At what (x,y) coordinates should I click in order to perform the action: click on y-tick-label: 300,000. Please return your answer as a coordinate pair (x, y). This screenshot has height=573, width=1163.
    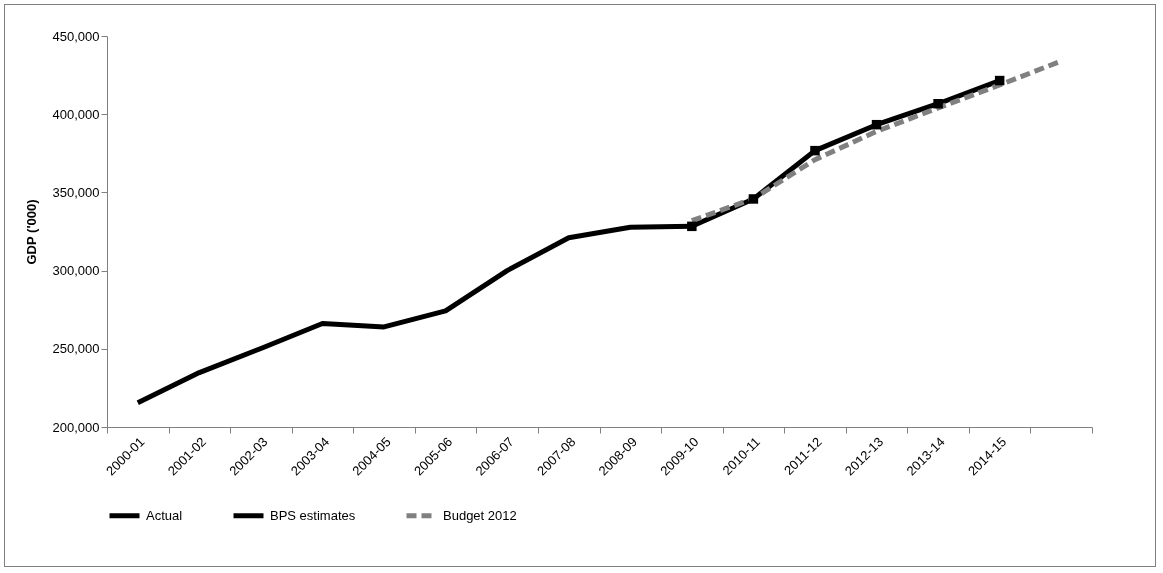
    Looking at the image, I should click on (76, 271).